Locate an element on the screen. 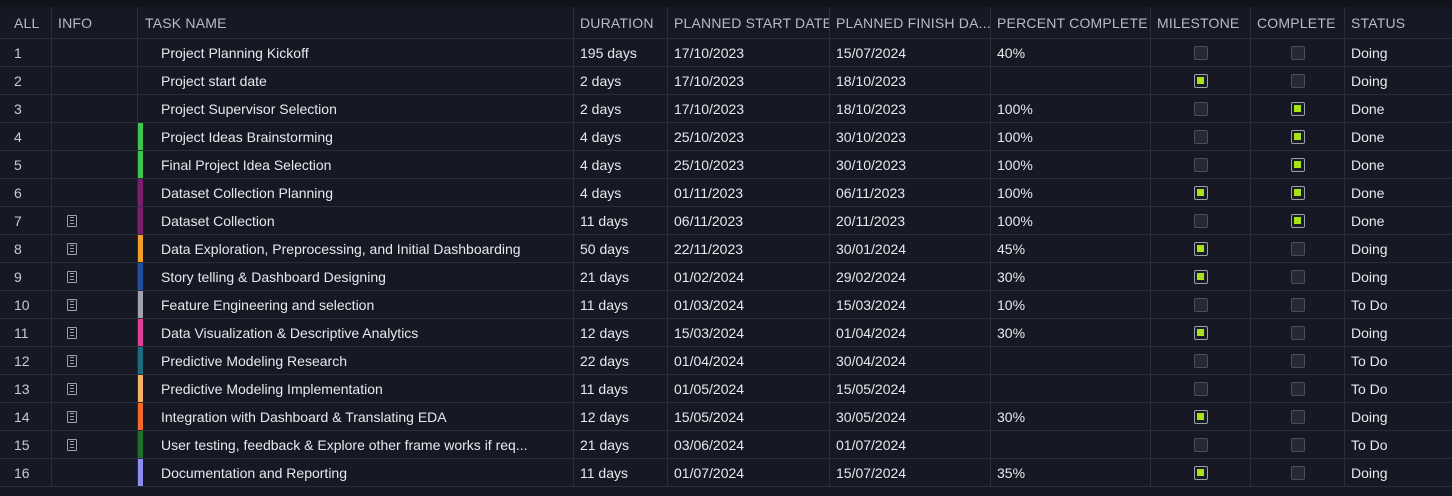 The height and width of the screenshot is (496, 1452). task-name-cell: Project Planning Kickoff is located at coordinates (356, 52).